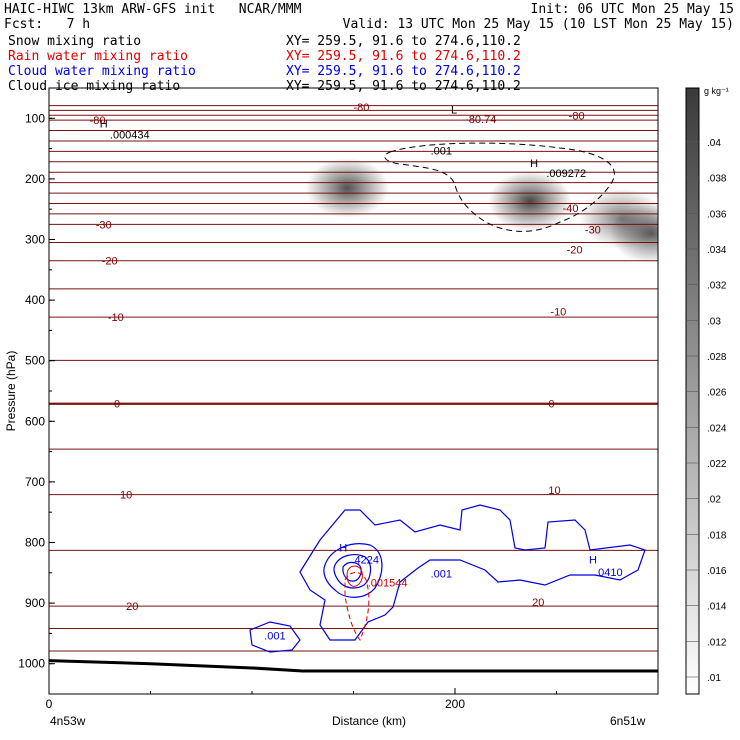  Describe the element at coordinates (717, 535) in the screenshot. I see `colorbar-label-11: .018` at that location.